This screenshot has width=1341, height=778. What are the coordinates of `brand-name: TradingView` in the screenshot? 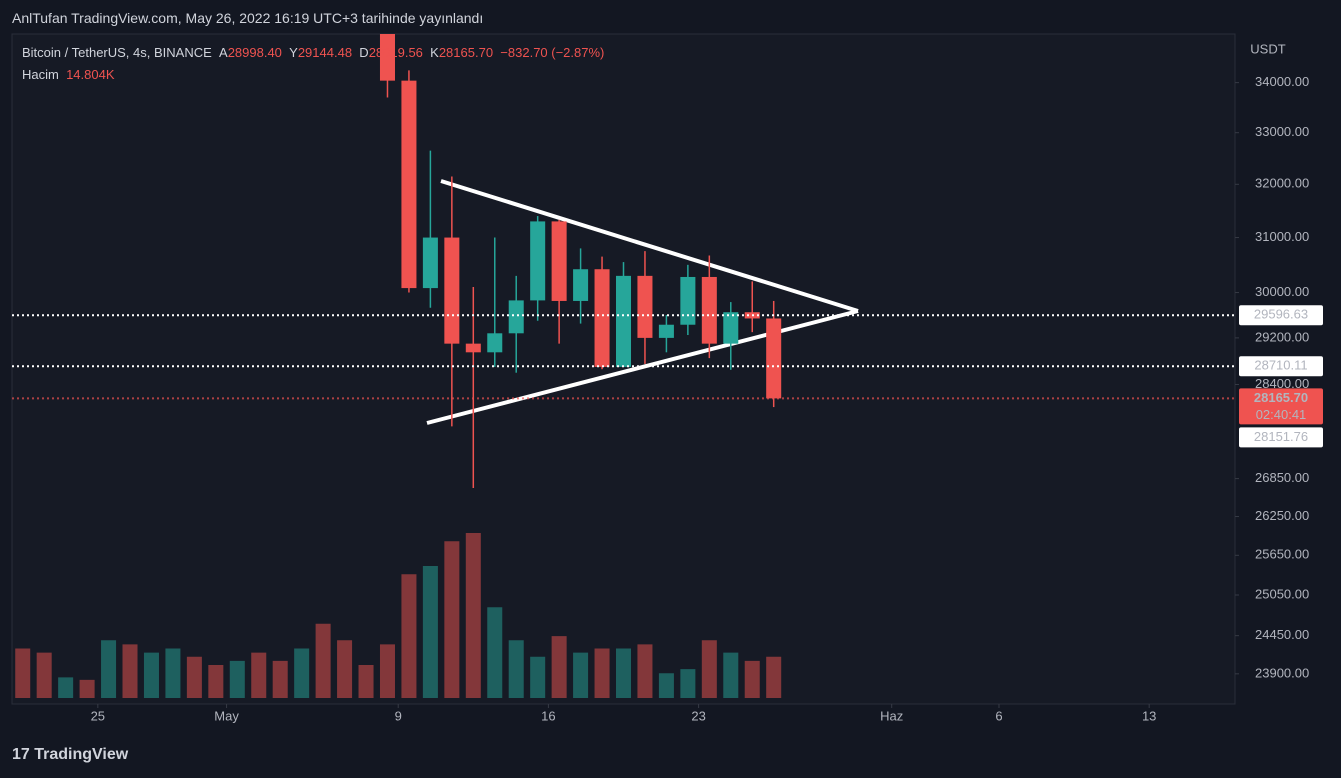 It's located at (81, 754).